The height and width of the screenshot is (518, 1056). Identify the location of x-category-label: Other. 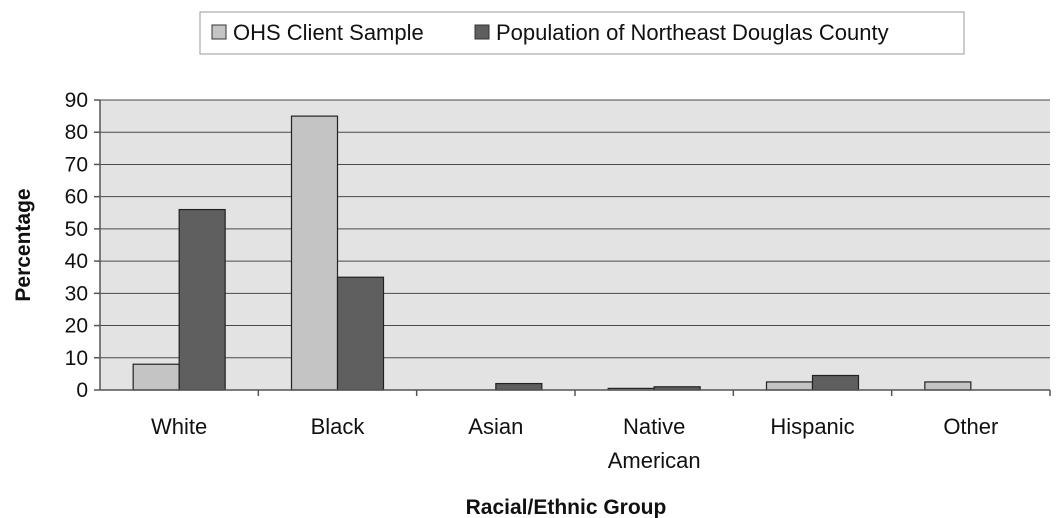
(970, 426).